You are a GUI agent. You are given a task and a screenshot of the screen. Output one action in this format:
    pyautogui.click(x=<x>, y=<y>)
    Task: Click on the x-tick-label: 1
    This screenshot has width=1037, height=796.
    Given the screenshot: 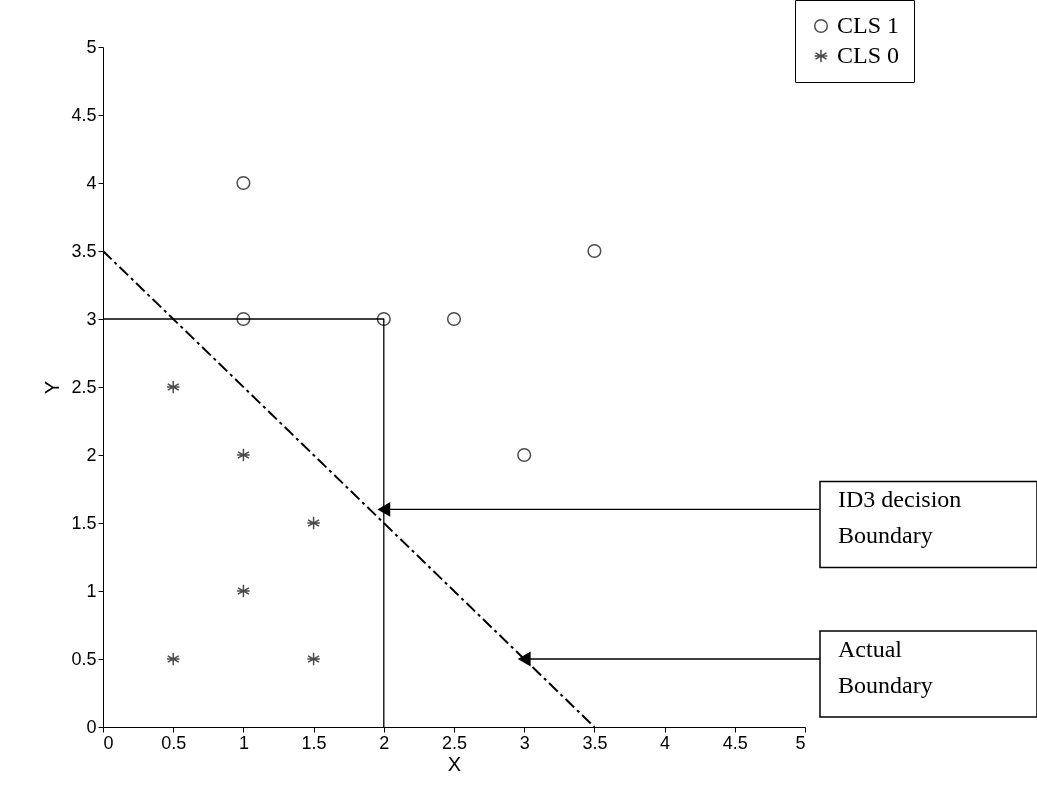 What is the action you would take?
    pyautogui.click(x=243, y=742)
    